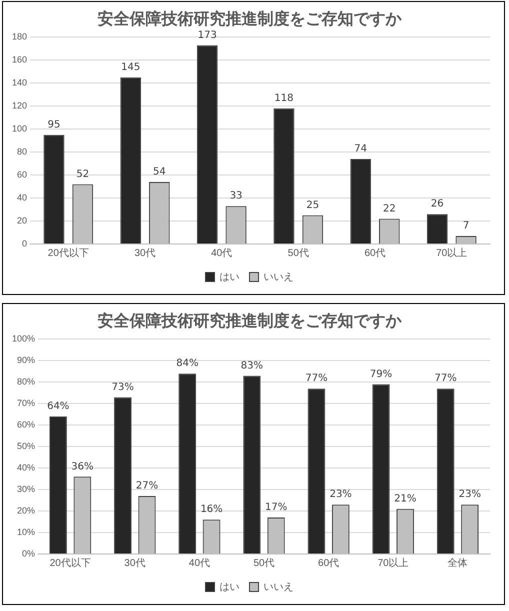 The width and height of the screenshot is (509, 611). What do you see at coordinates (405, 498) in the screenshot?
I see `data-label: 21%` at bounding box center [405, 498].